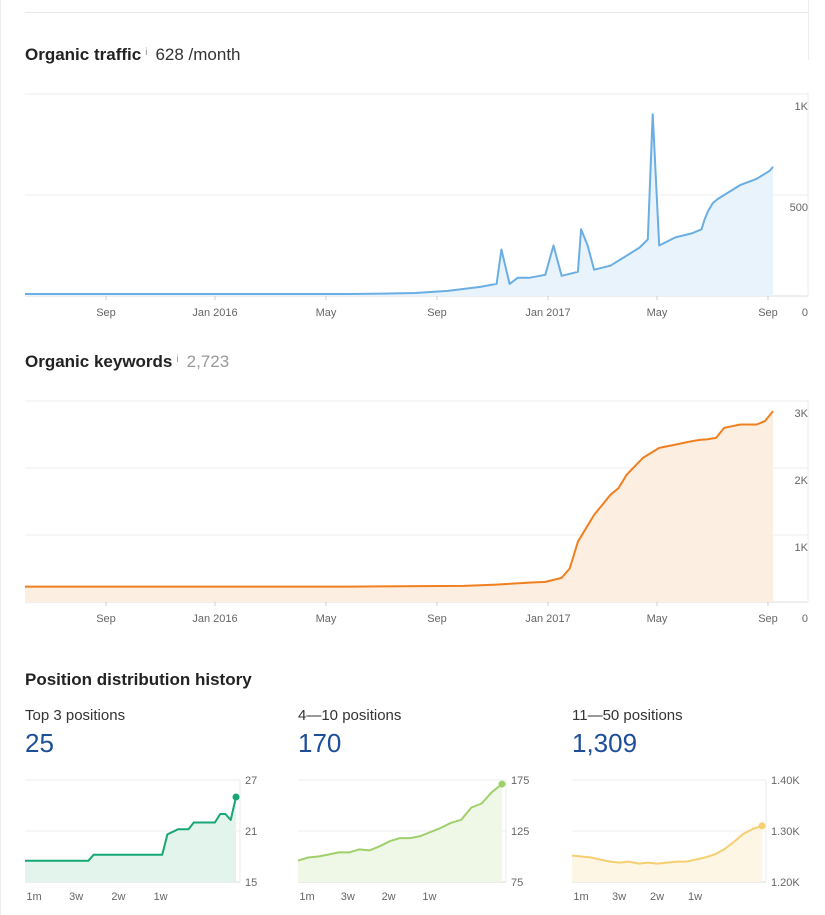 Image resolution: width=825 pixels, height=915 pixels. I want to click on keywords-x-tick-label: Jan 2017, so click(547, 619).